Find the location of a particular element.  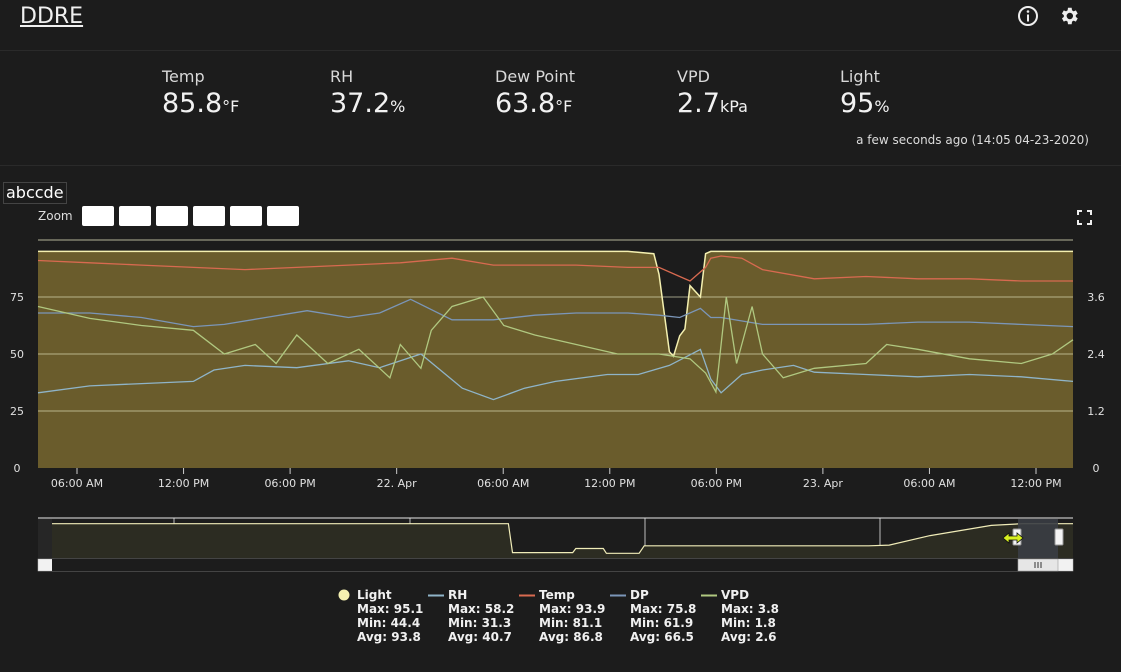

stat-vpd: VPD 2.7kPa is located at coordinates (712, 93).